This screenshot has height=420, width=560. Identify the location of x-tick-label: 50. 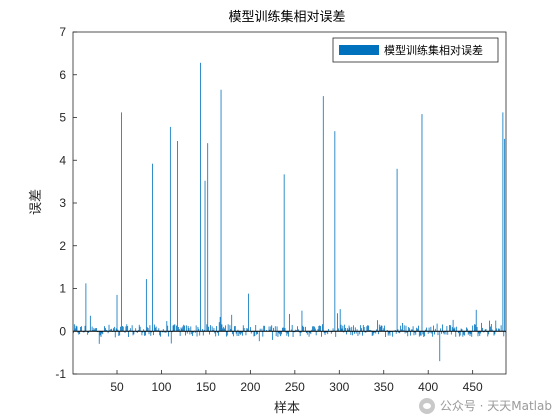
(117, 387).